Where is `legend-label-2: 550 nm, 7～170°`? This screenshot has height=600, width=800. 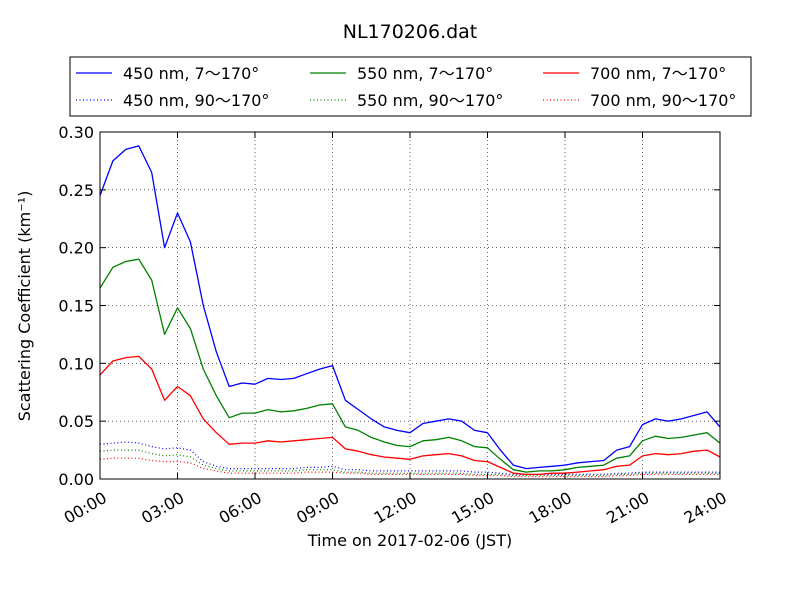 legend-label-2: 550 nm, 7～170° is located at coordinates (425, 73).